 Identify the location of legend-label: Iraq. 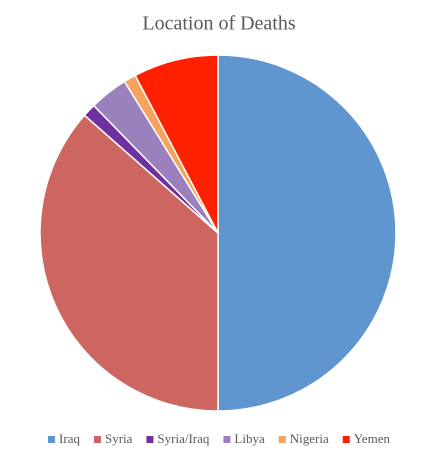
(69, 438).